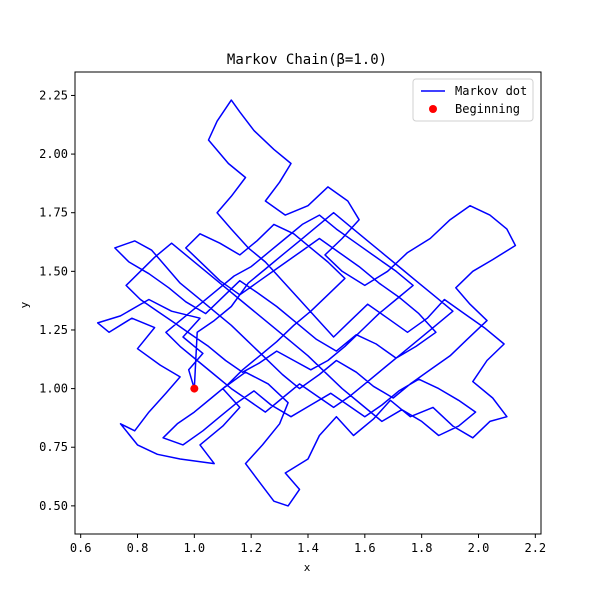  I want to click on y-axis-ticks: 0.50 0.75 1.00 1.25 1.50 1.75 2.00 2.25, so click(57, 300).